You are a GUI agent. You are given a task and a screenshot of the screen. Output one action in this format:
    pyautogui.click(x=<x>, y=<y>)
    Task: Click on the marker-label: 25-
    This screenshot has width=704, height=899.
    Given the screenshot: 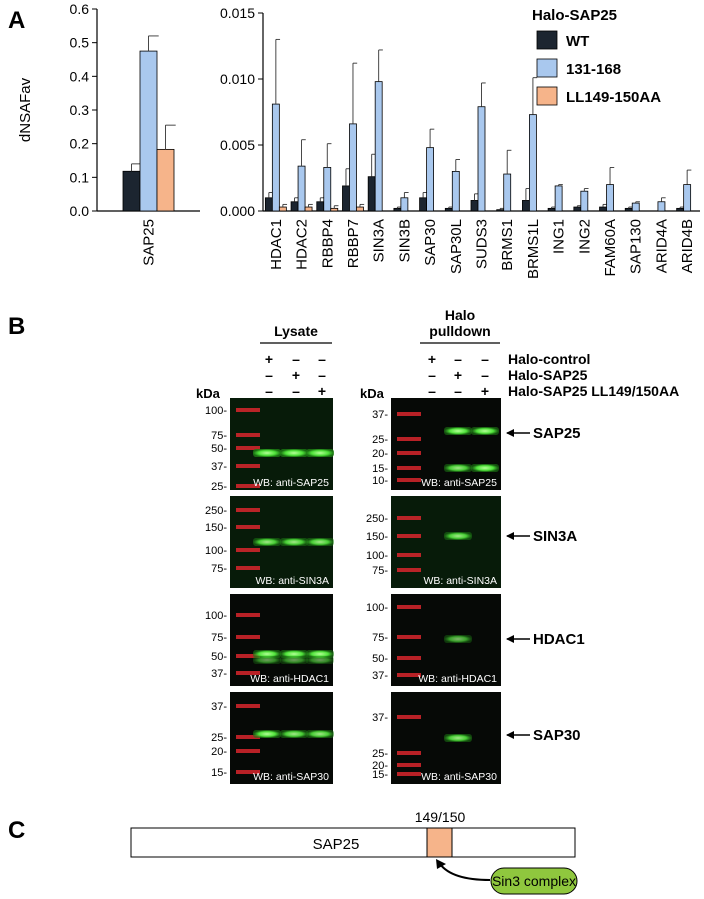 What is the action you would take?
    pyautogui.click(x=219, y=487)
    